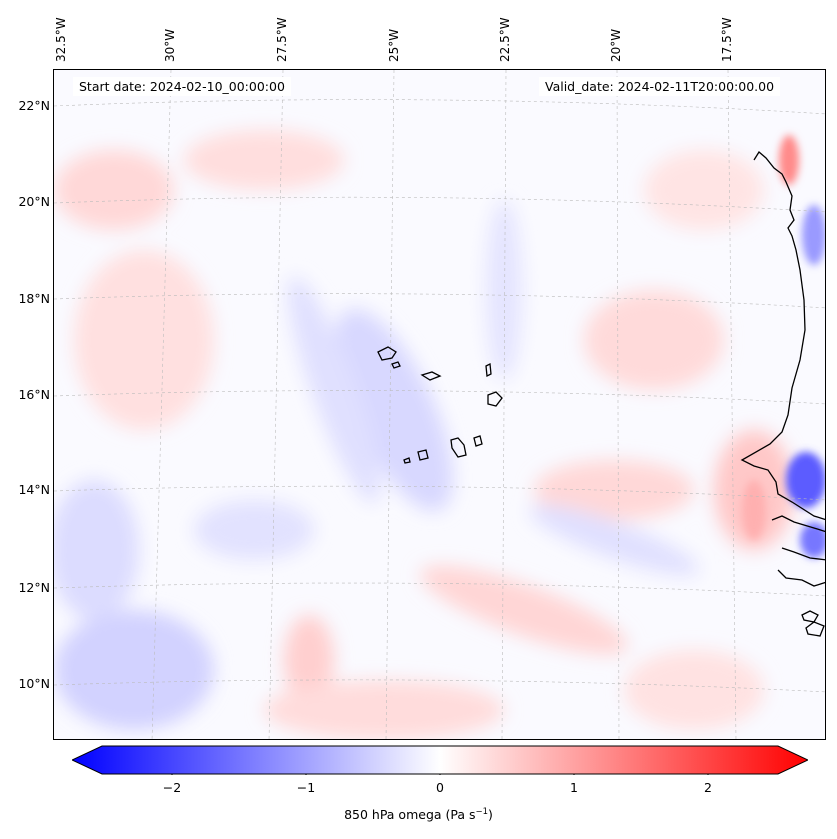  I want to click on maio-island, so click(478, 441).